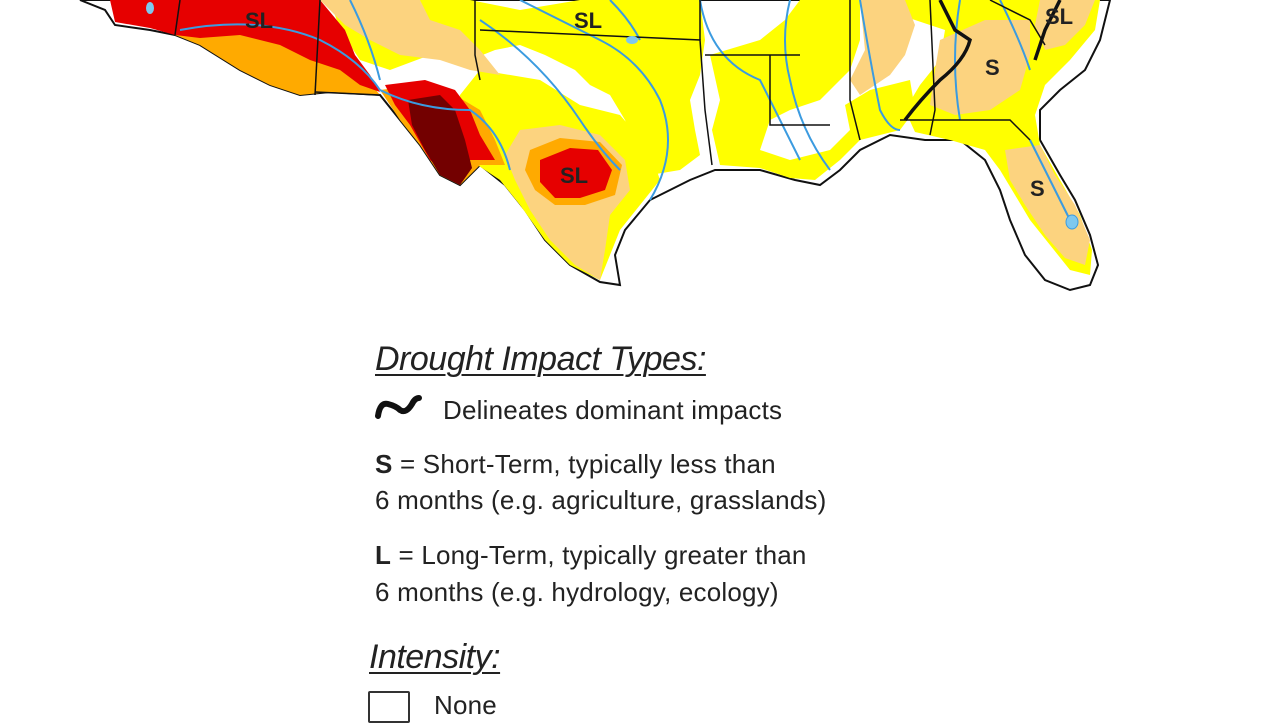 The width and height of the screenshot is (1280, 723). I want to click on short-term-line-1: S = Short-Term, typically less than, so click(575, 464).